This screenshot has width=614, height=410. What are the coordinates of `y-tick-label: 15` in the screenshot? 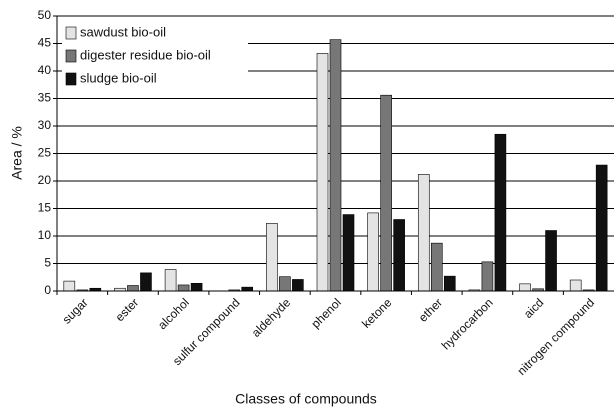 It's located at (45, 208).